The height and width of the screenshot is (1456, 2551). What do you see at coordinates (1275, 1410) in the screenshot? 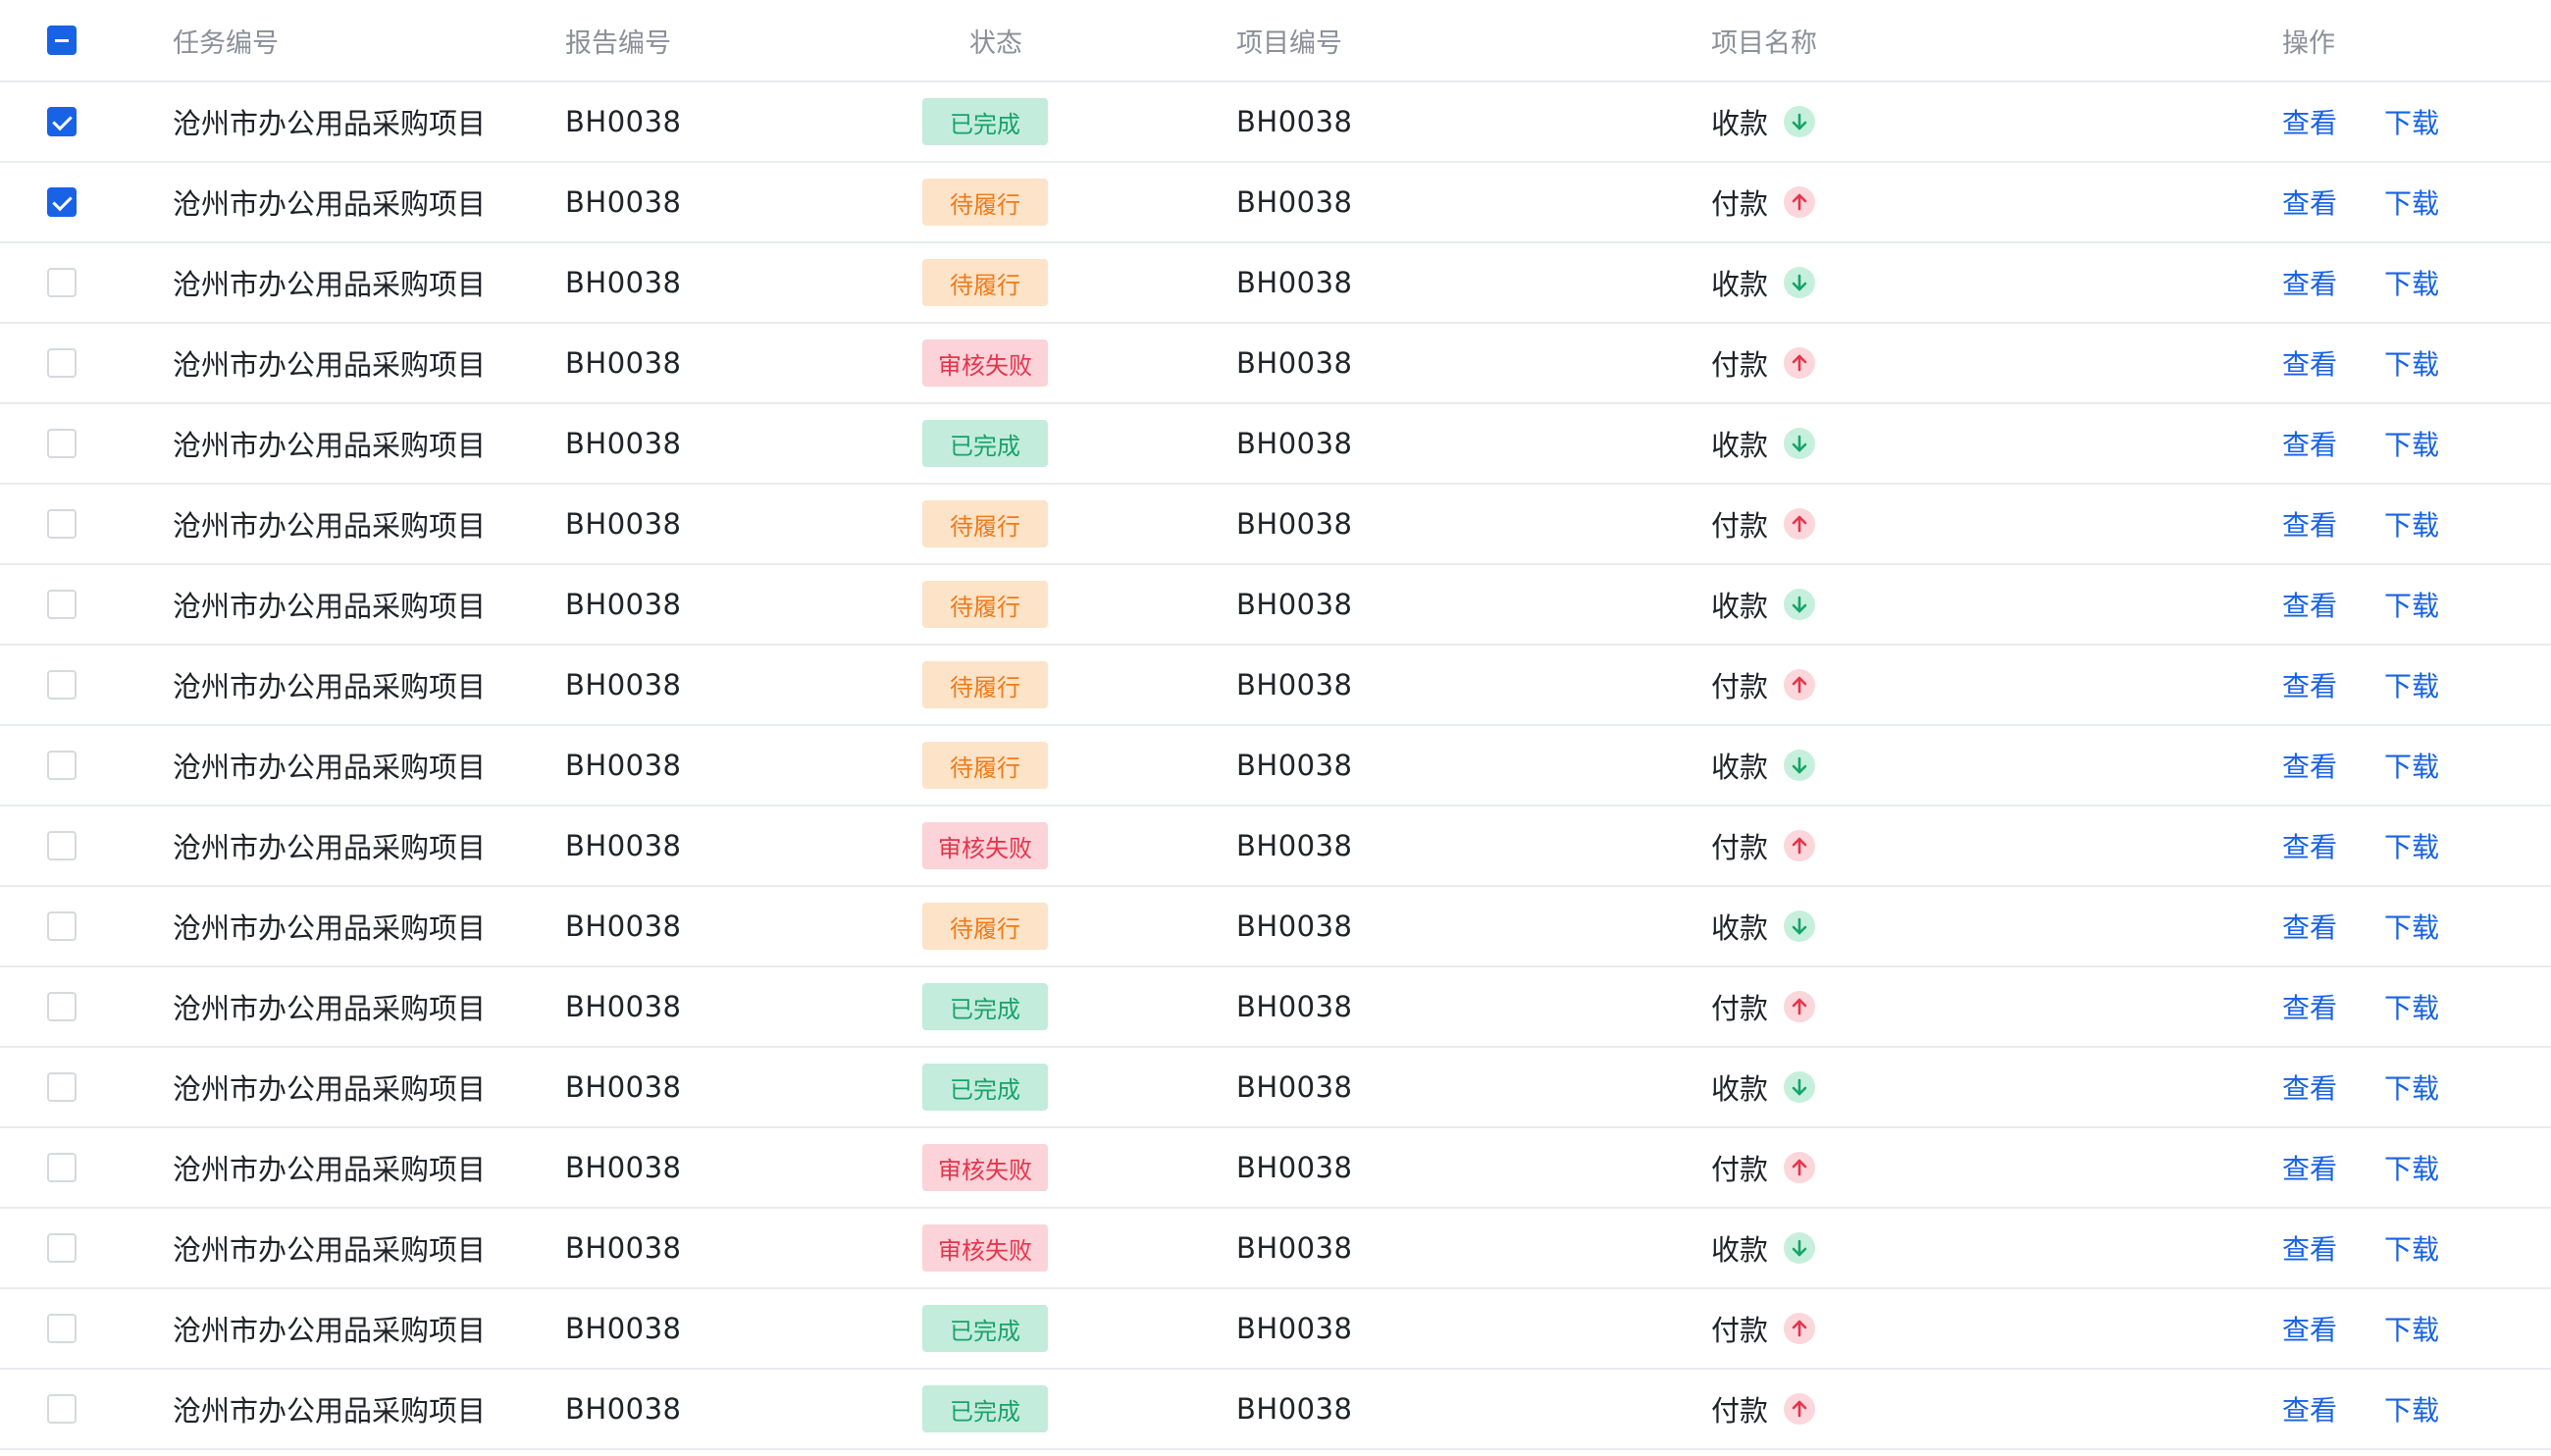
I see `table-row-17: 沧州市办公用品采购项目 BH0038 已完成 BH0038 付款 查看 下载` at bounding box center [1275, 1410].